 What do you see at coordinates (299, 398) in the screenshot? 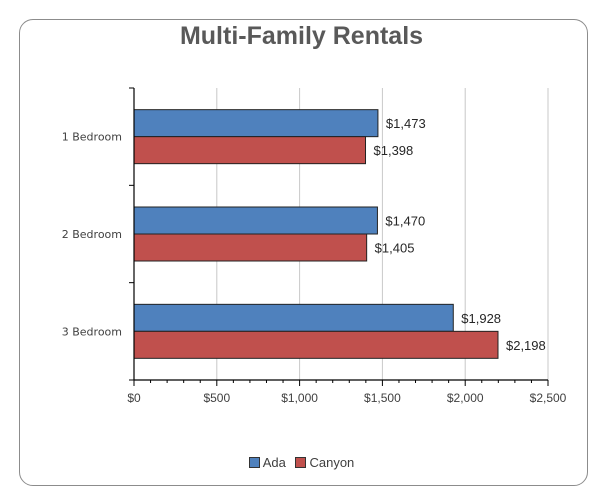
I see `x-tick-label: $1,000` at bounding box center [299, 398].